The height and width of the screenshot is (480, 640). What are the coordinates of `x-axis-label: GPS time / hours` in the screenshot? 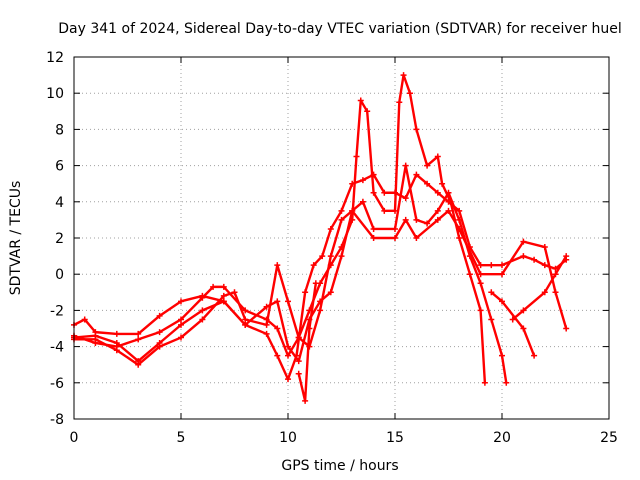 It's located at (339, 466).